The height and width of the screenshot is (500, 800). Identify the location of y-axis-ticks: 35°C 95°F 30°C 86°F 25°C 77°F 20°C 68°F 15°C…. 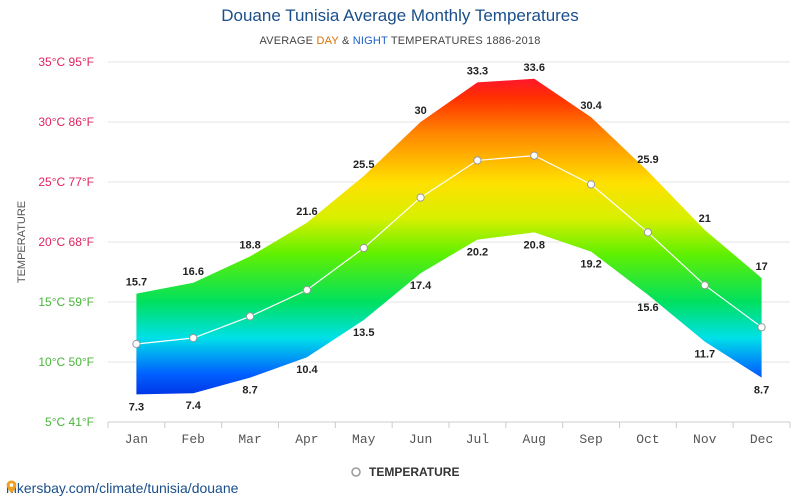
(66, 242).